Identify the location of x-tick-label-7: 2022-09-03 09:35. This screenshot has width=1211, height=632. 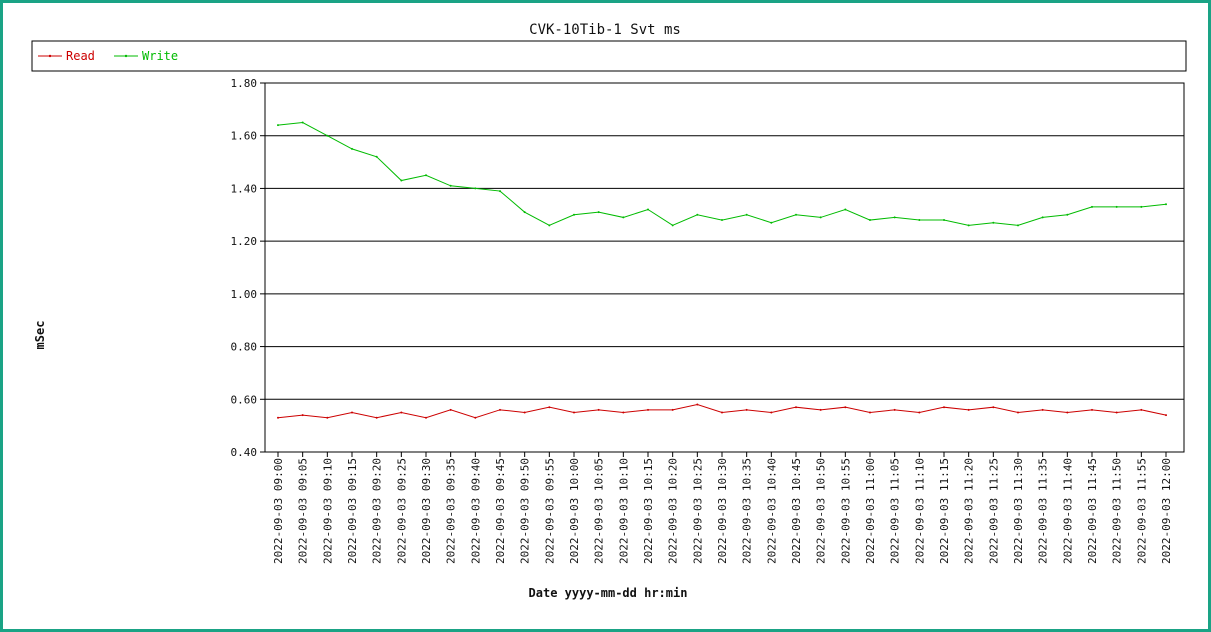
(451, 511).